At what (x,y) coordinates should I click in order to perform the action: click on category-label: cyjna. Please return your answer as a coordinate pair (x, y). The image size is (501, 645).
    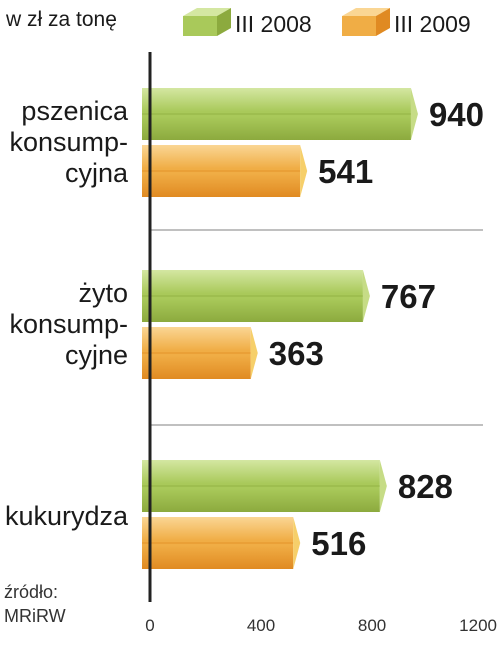
    Looking at the image, I should click on (97, 173).